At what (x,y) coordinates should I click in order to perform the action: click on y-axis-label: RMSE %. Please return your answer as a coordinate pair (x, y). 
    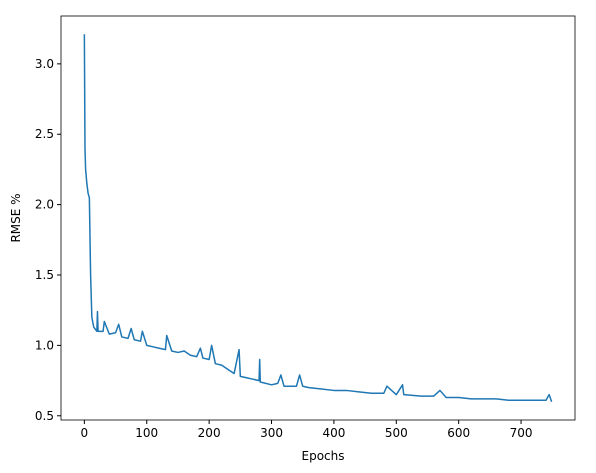
    Looking at the image, I should click on (16, 217).